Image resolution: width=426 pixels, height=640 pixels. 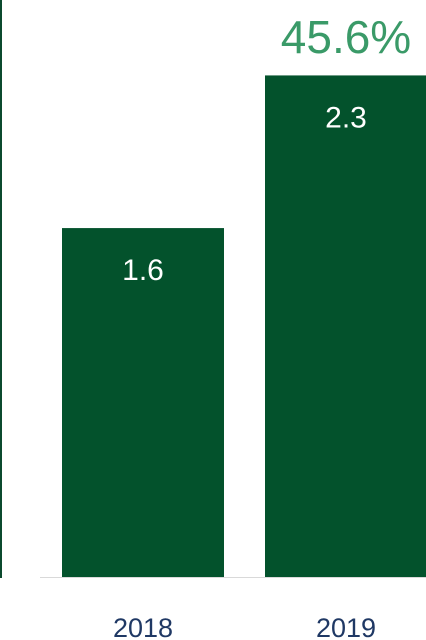 I want to click on x-tick-label-2018: 2018, so click(x=143, y=626).